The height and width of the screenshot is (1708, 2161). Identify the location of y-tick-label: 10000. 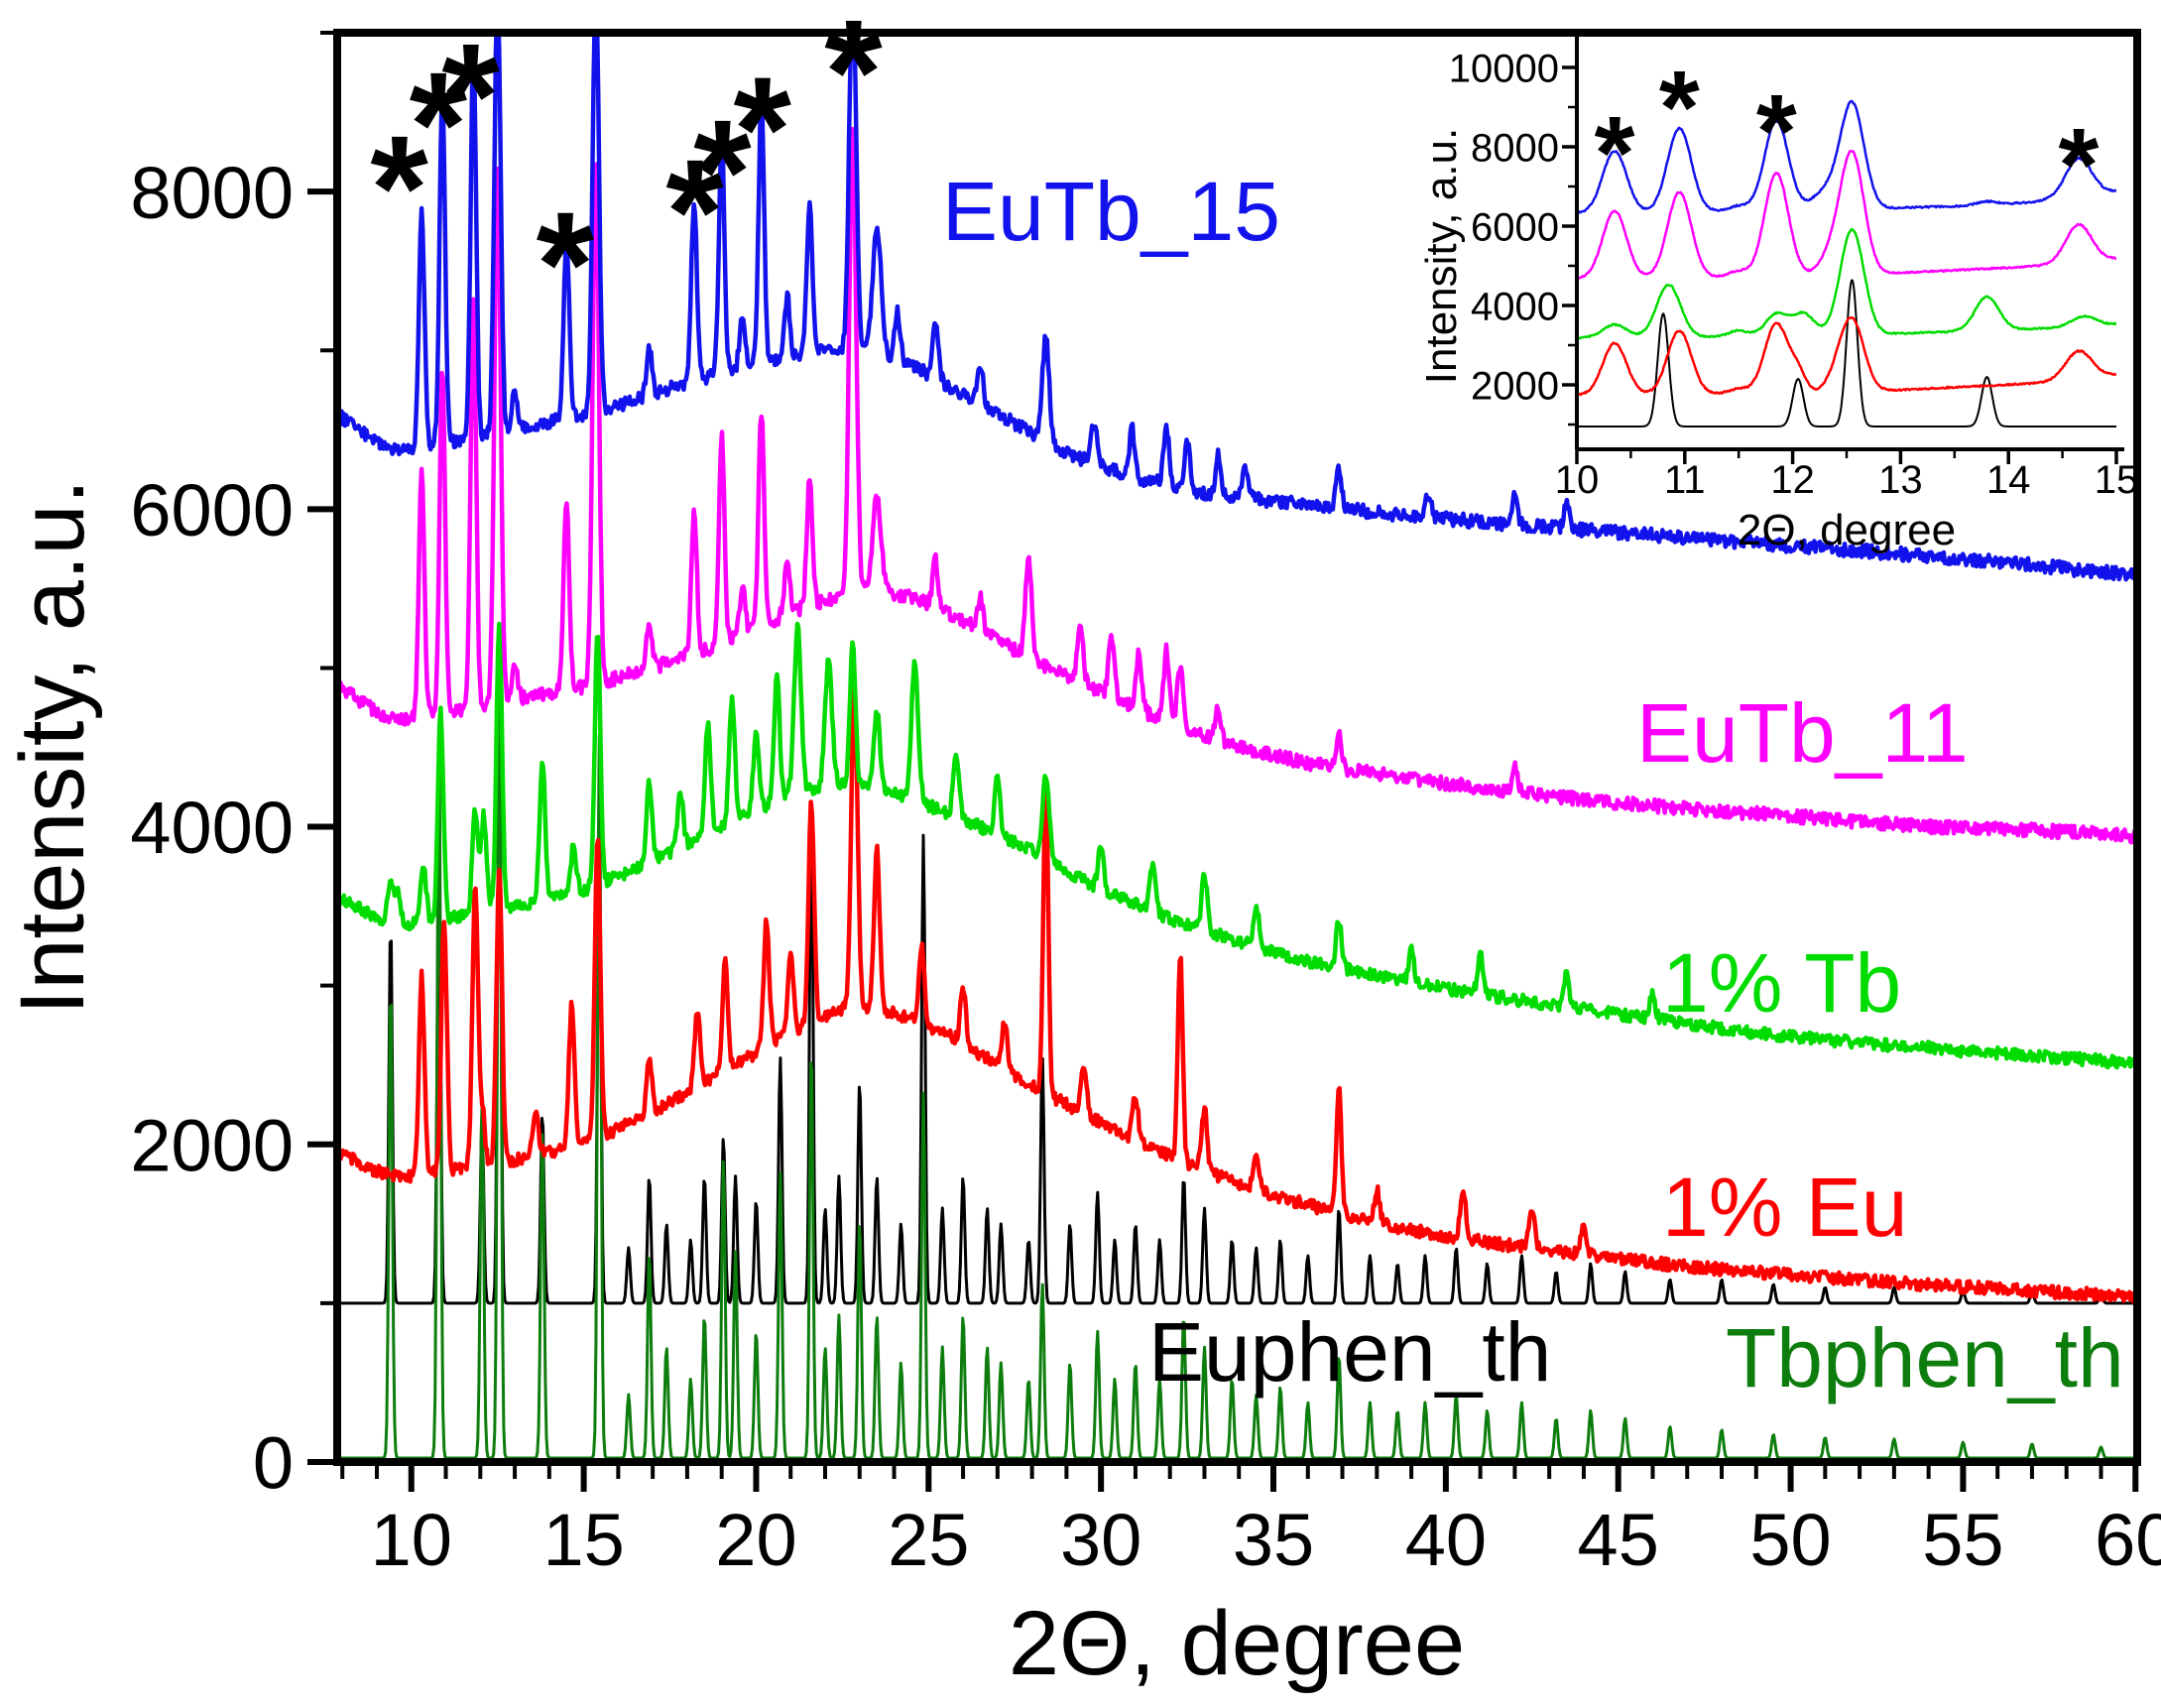
(1504, 68).